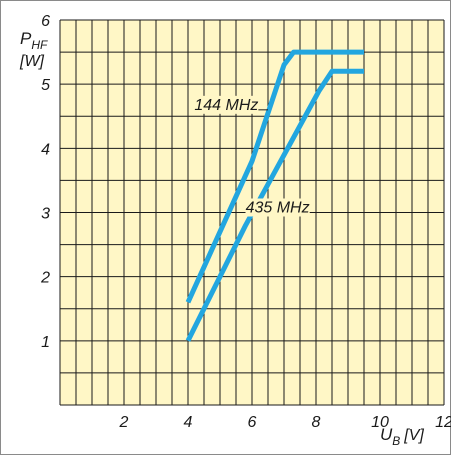 The width and height of the screenshot is (451, 460). Describe the element at coordinates (45, 214) in the screenshot. I see `y-tick-label: 3` at that location.